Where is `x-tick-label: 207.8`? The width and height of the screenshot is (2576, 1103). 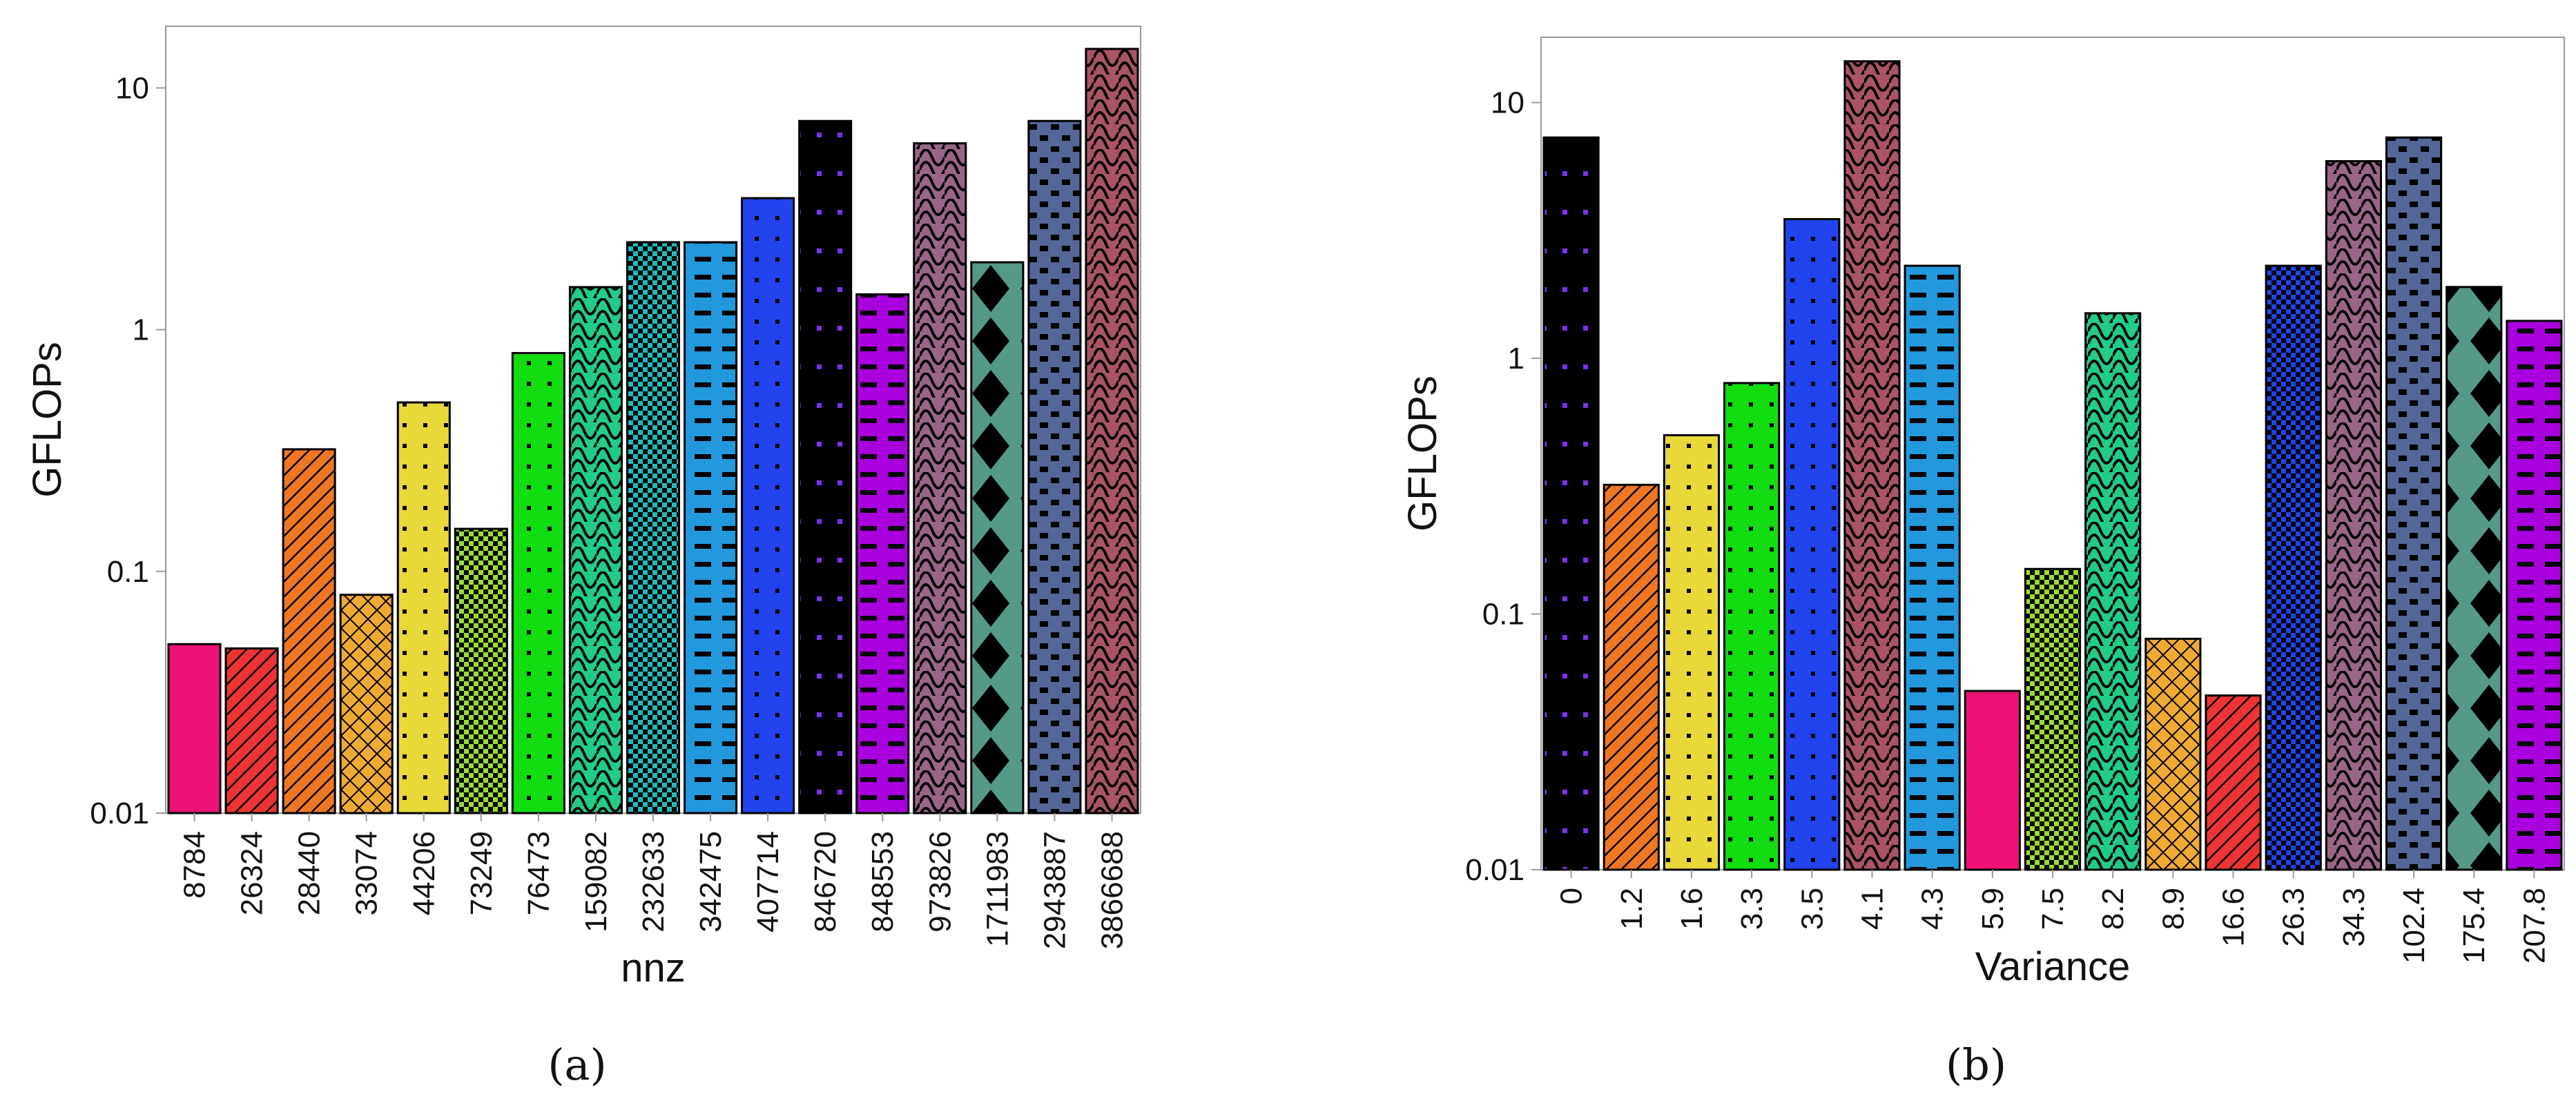
x-tick-label: 207.8 is located at coordinates (2534, 926).